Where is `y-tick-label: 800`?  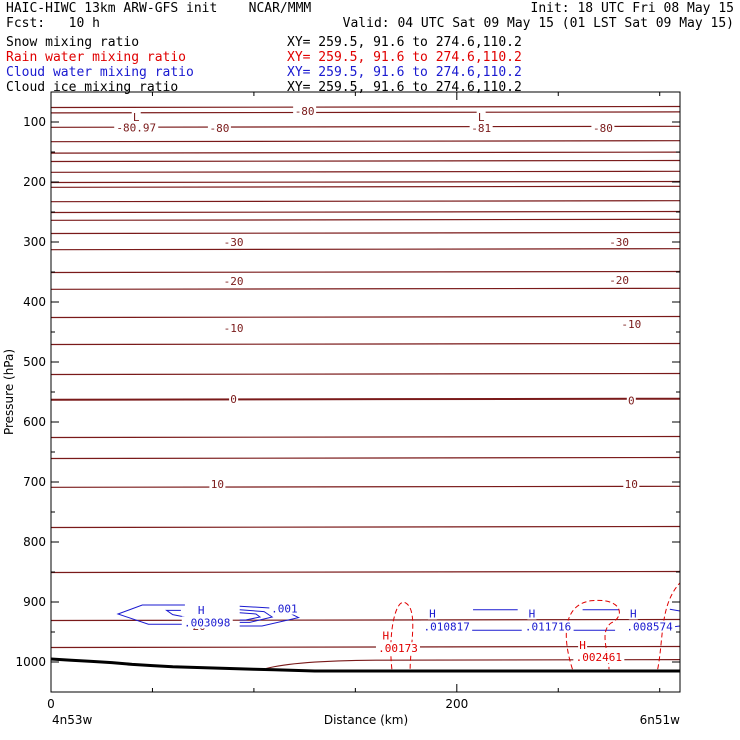 y-tick-label: 800 is located at coordinates (34, 542).